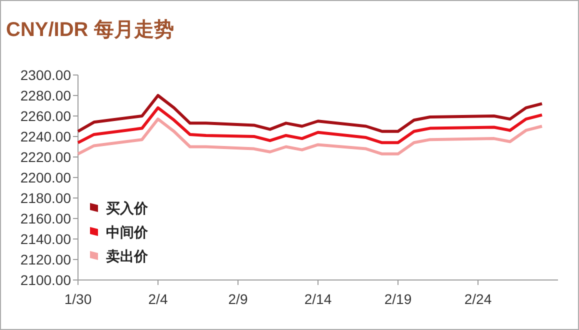 Image resolution: width=579 pixels, height=330 pixels. I want to click on x-tick-label: 2/14, so click(318, 299).